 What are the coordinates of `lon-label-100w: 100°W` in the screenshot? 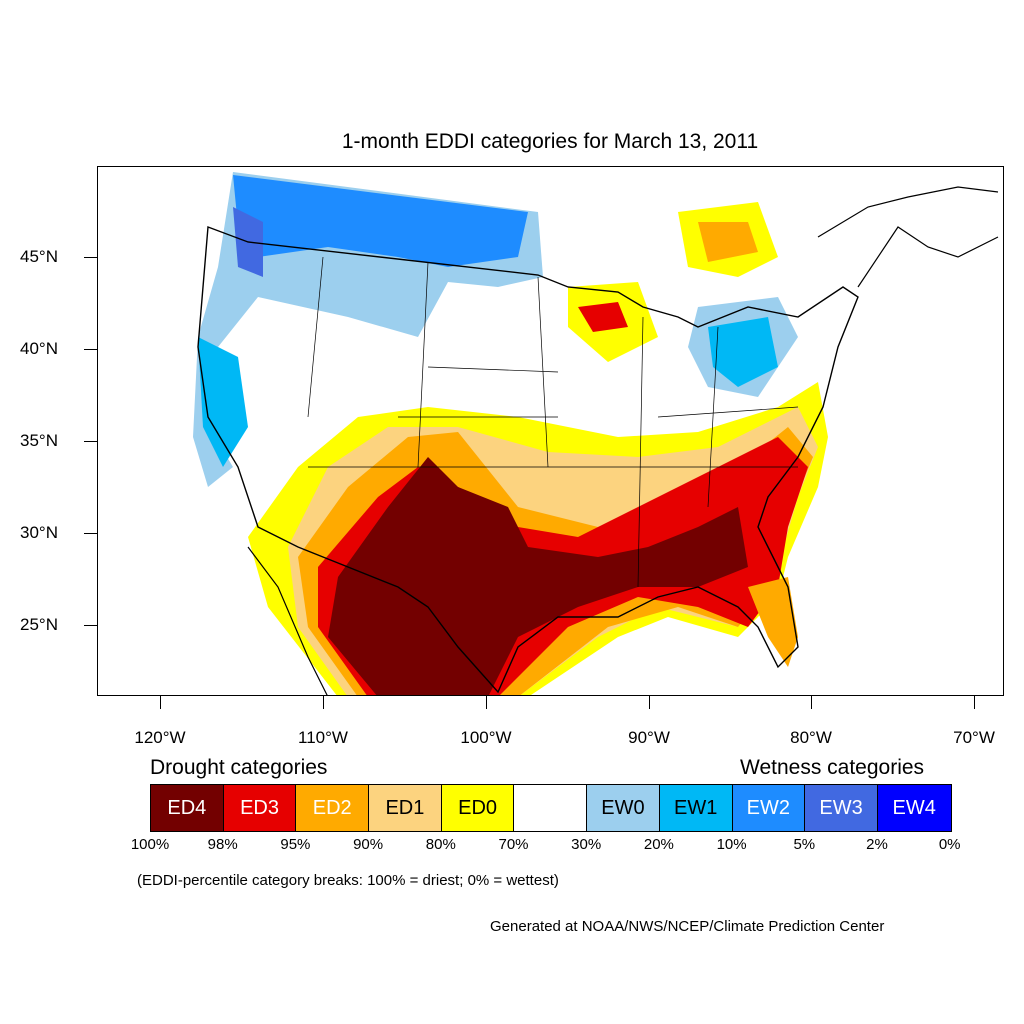 It's located at (486, 737).